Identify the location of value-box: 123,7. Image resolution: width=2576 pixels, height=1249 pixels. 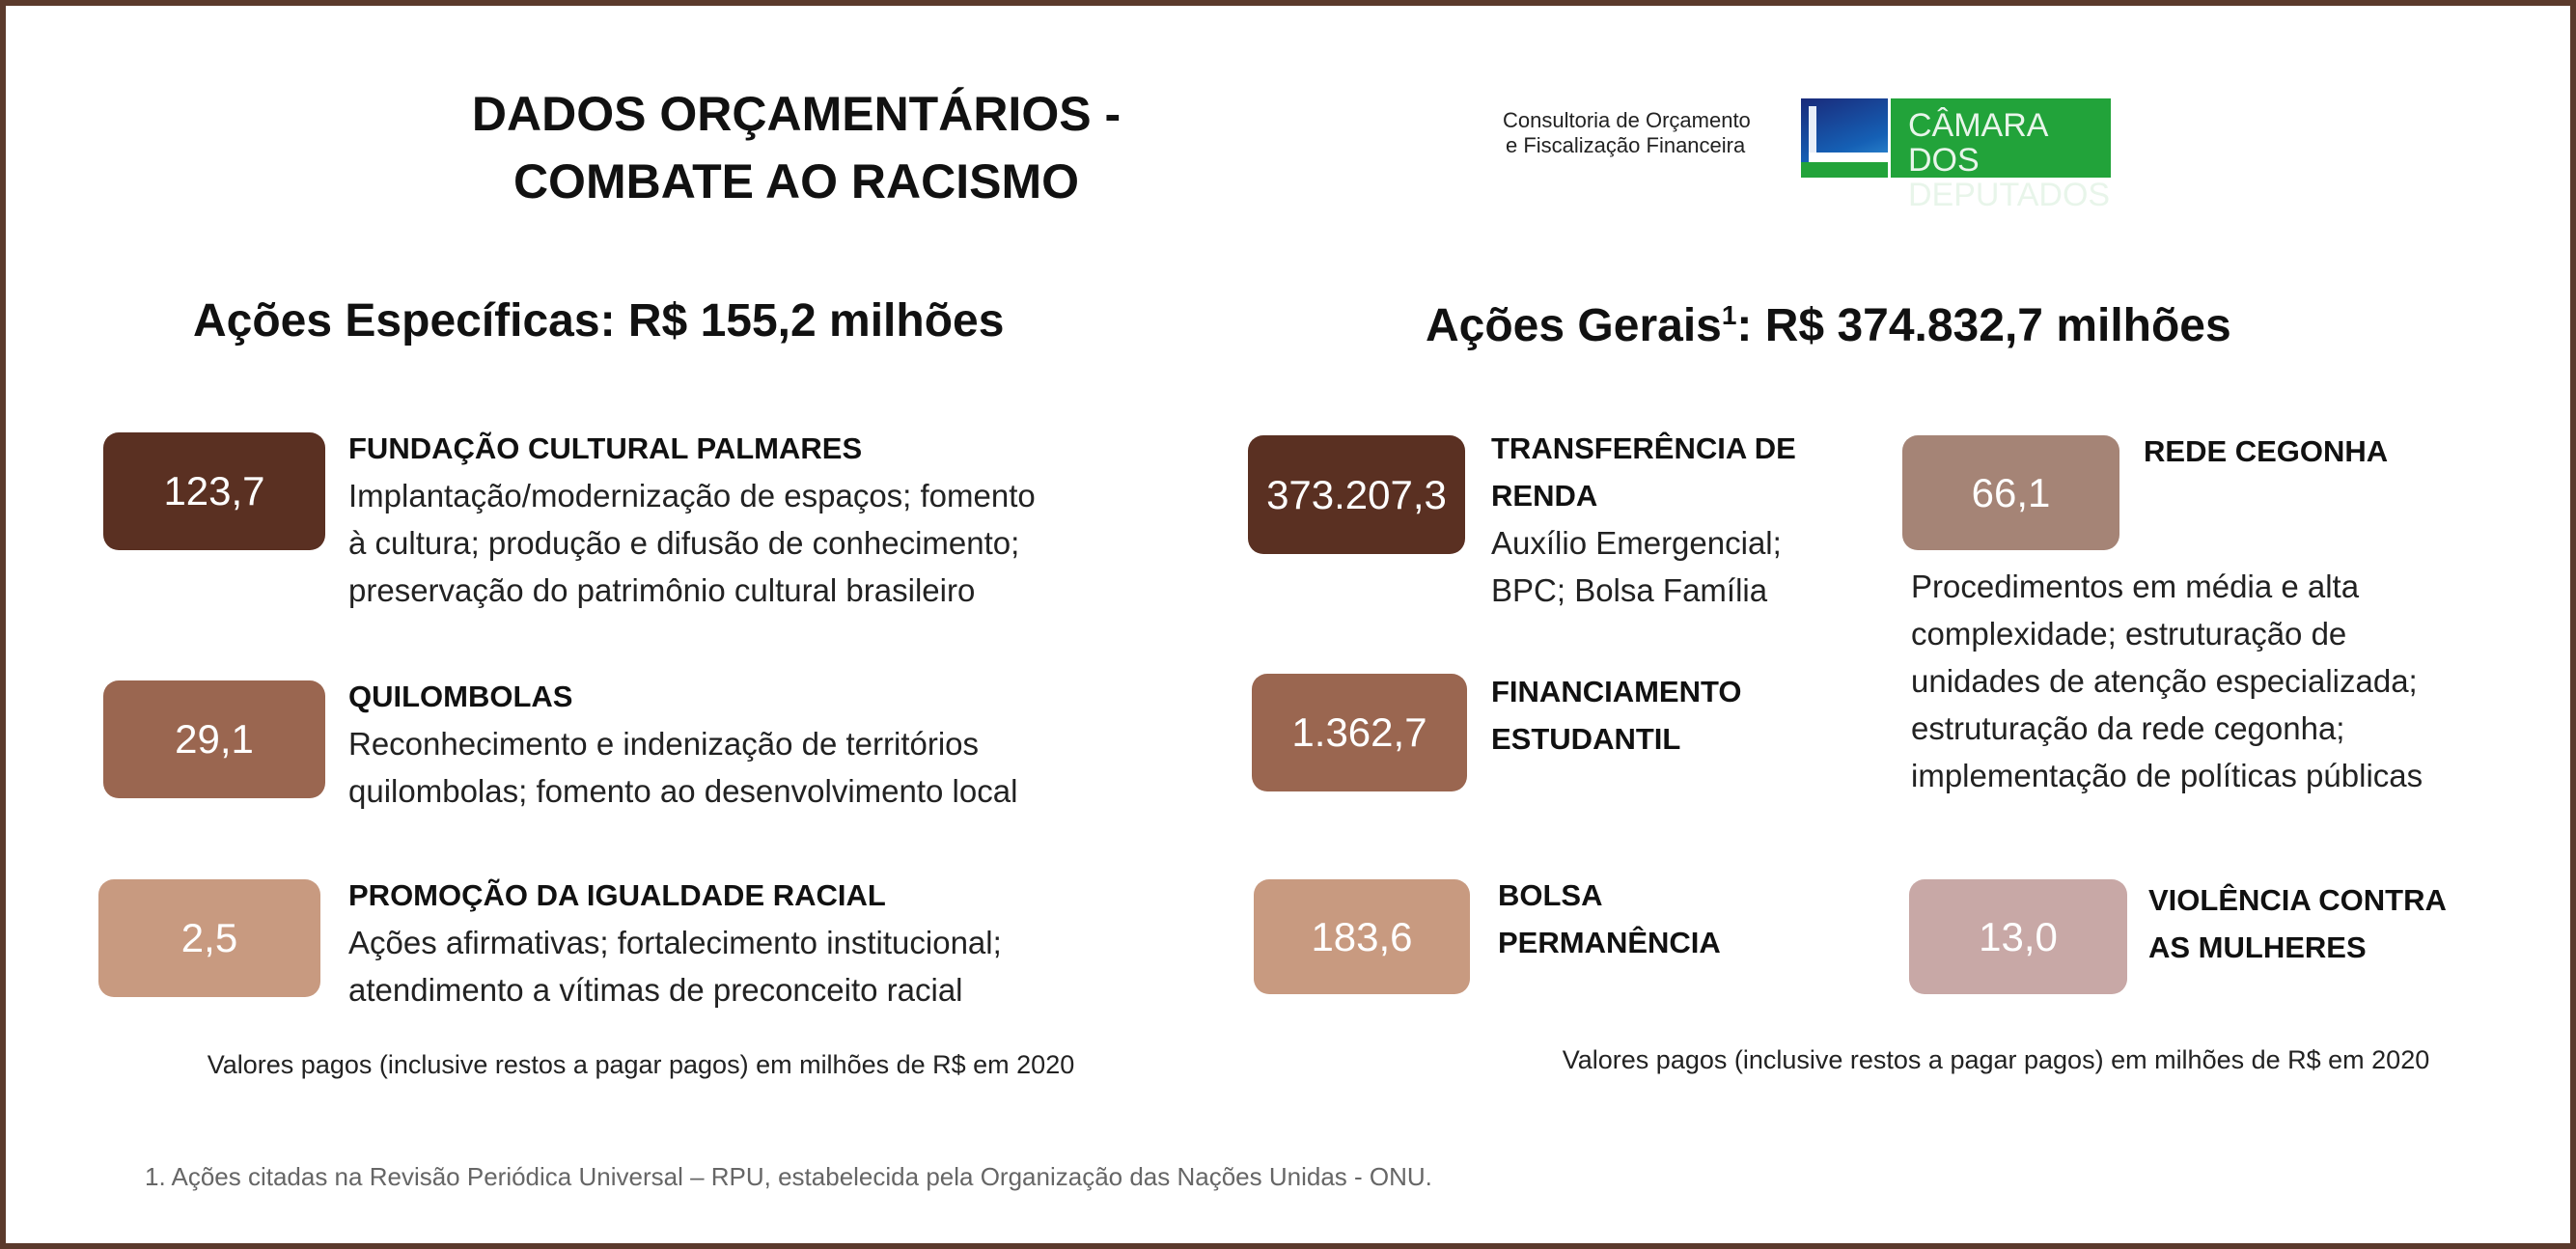
(214, 491).